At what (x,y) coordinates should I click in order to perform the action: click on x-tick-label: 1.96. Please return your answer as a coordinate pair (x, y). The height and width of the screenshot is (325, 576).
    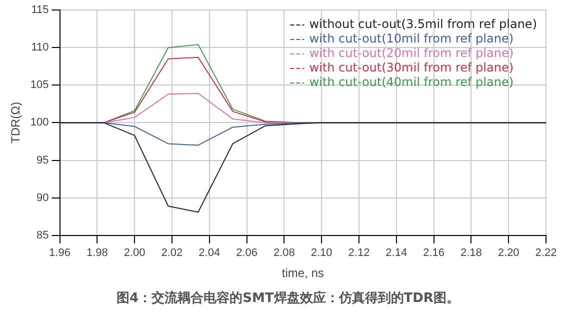
    Looking at the image, I should click on (59, 253).